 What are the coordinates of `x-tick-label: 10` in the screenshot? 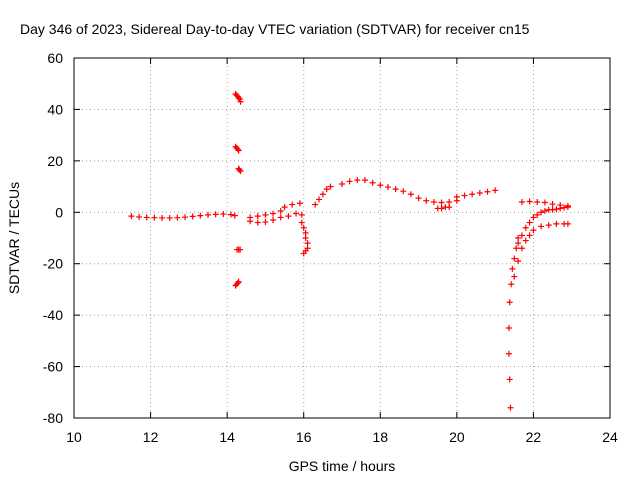 It's located at (74, 437).